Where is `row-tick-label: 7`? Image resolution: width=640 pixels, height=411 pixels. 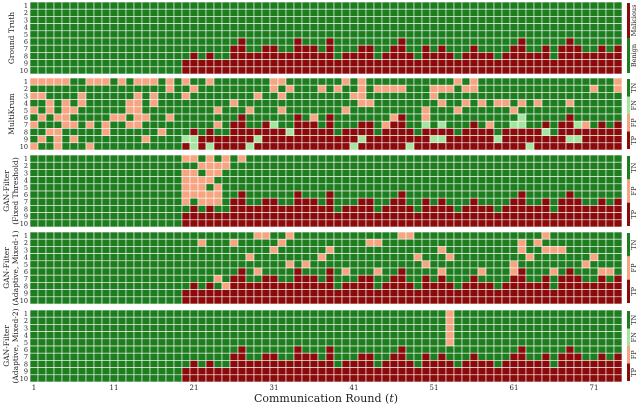 row-tick-label: 7 is located at coordinates (26, 125).